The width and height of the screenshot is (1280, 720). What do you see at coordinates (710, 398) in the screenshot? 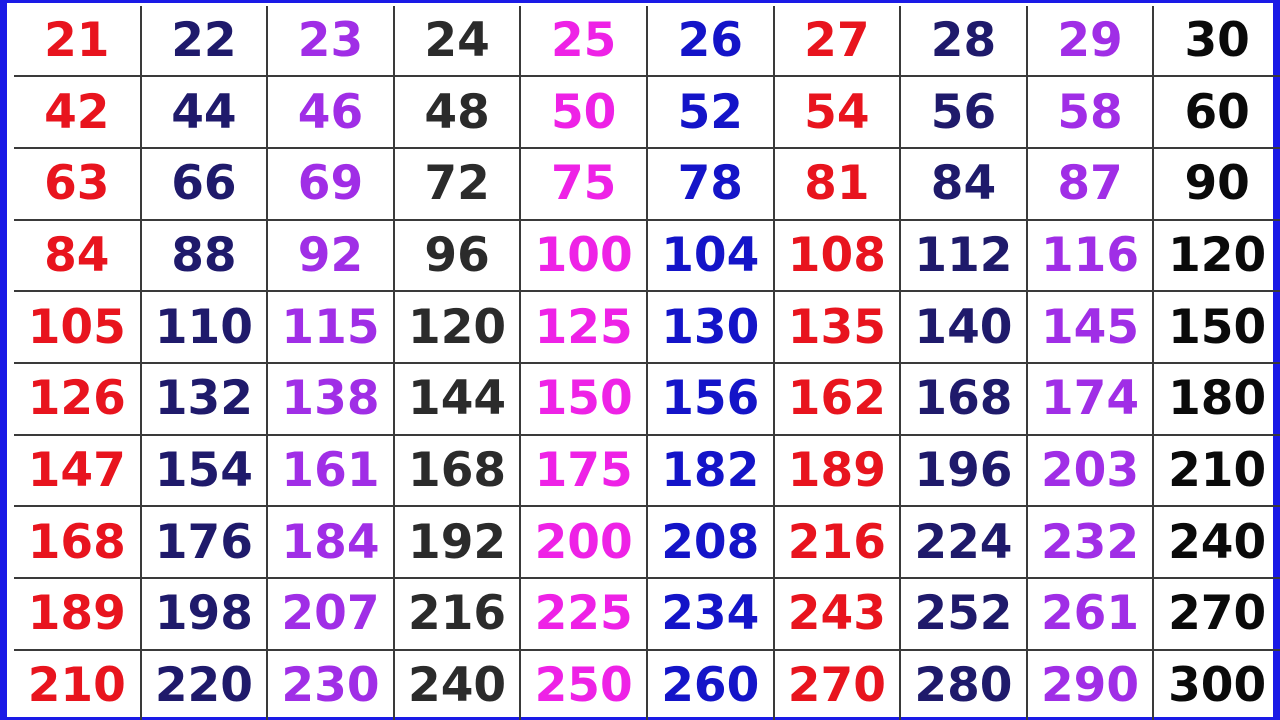
I see `table-cell: 156` at bounding box center [710, 398].